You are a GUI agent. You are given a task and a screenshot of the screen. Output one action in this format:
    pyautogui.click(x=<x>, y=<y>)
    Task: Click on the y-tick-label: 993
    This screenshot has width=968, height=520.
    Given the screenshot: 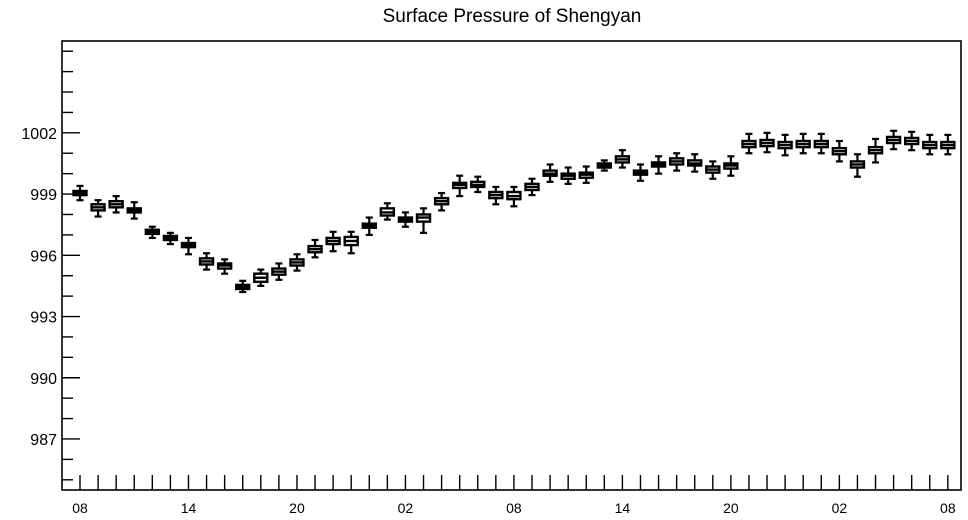 What is the action you would take?
    pyautogui.click(x=43, y=318)
    